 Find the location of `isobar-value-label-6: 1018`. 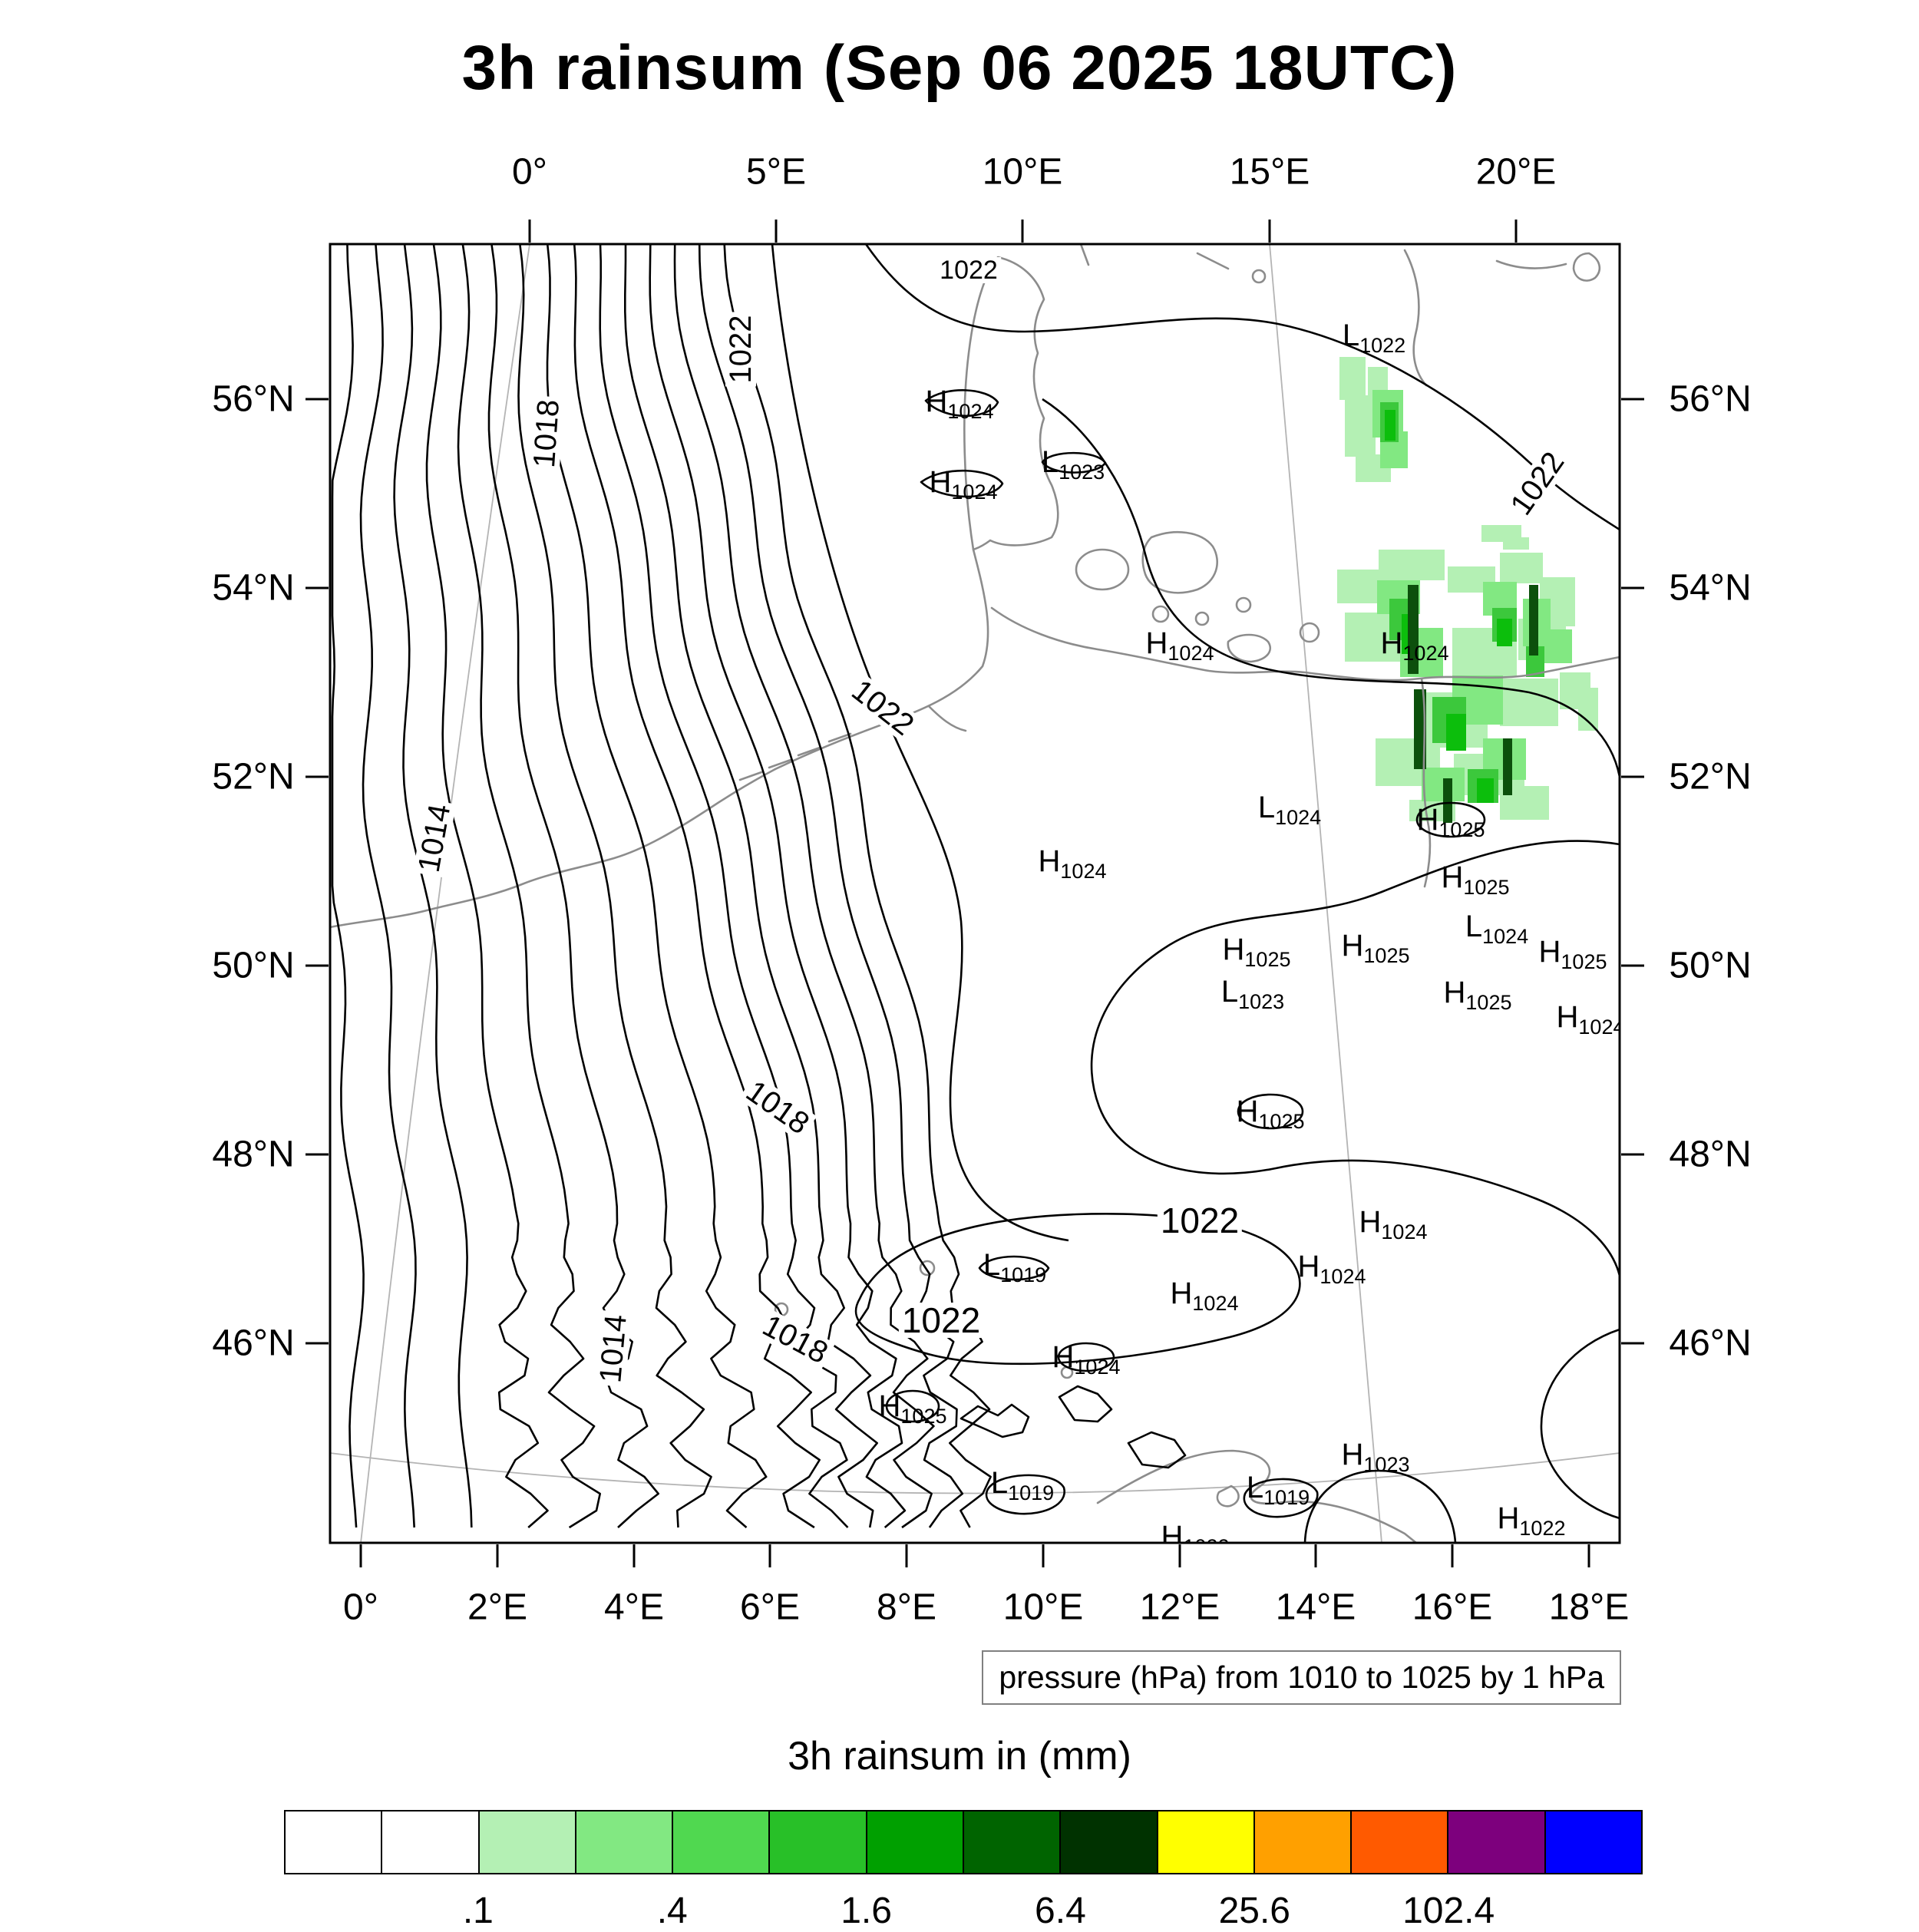

isobar-value-label-6: 1018 is located at coordinates (777, 1107).